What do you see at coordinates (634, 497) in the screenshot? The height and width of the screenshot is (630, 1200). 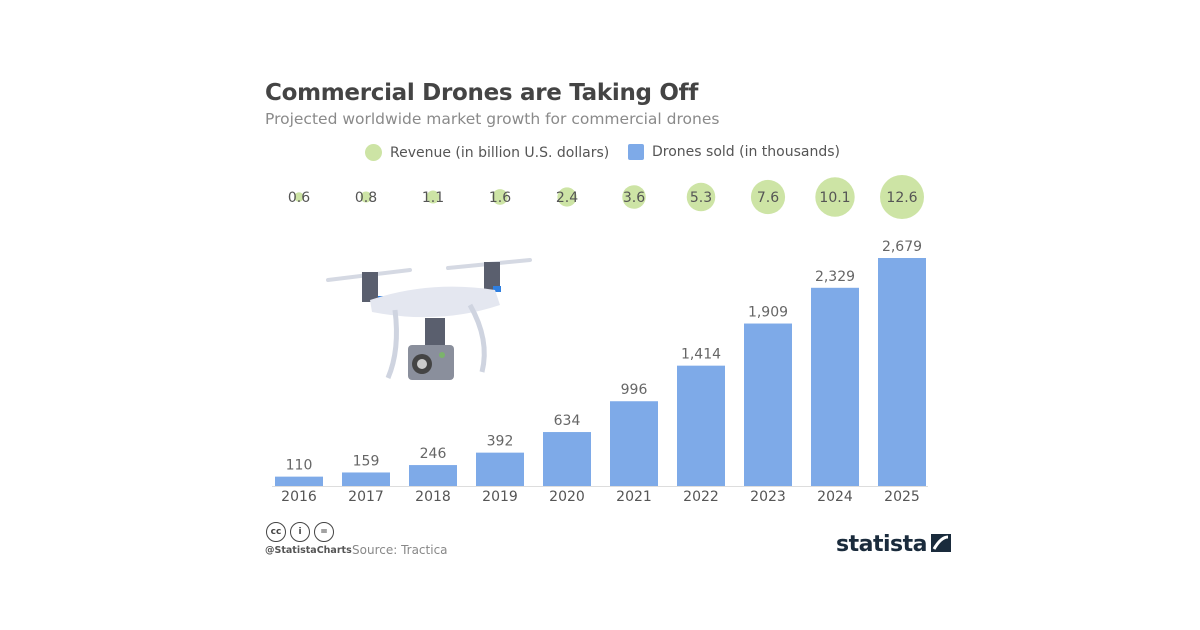 I see `x-tick-label: 2021` at bounding box center [634, 497].